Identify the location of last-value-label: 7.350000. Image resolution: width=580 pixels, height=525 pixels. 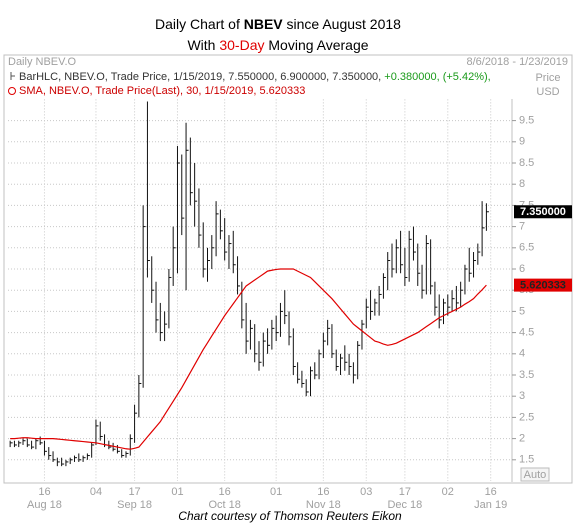
(543, 212).